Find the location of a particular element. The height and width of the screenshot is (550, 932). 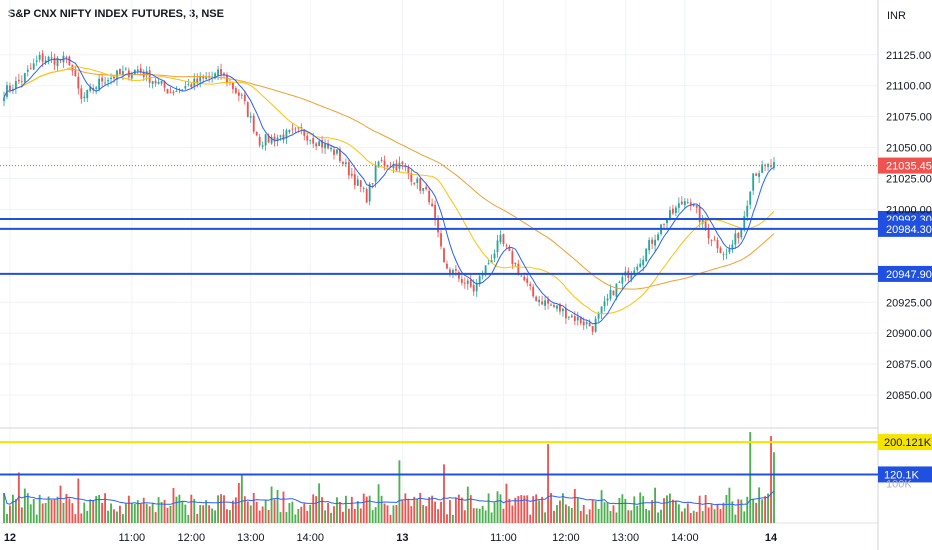

currency-selector: INR is located at coordinates (896, 16).